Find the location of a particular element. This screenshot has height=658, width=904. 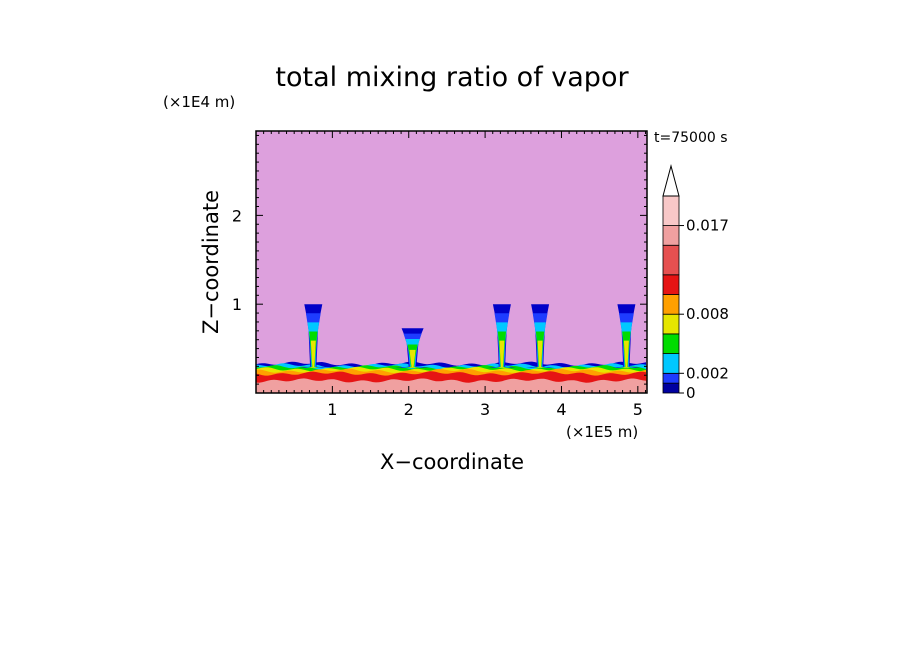

x-tick-label: 3 is located at coordinates (485, 409).